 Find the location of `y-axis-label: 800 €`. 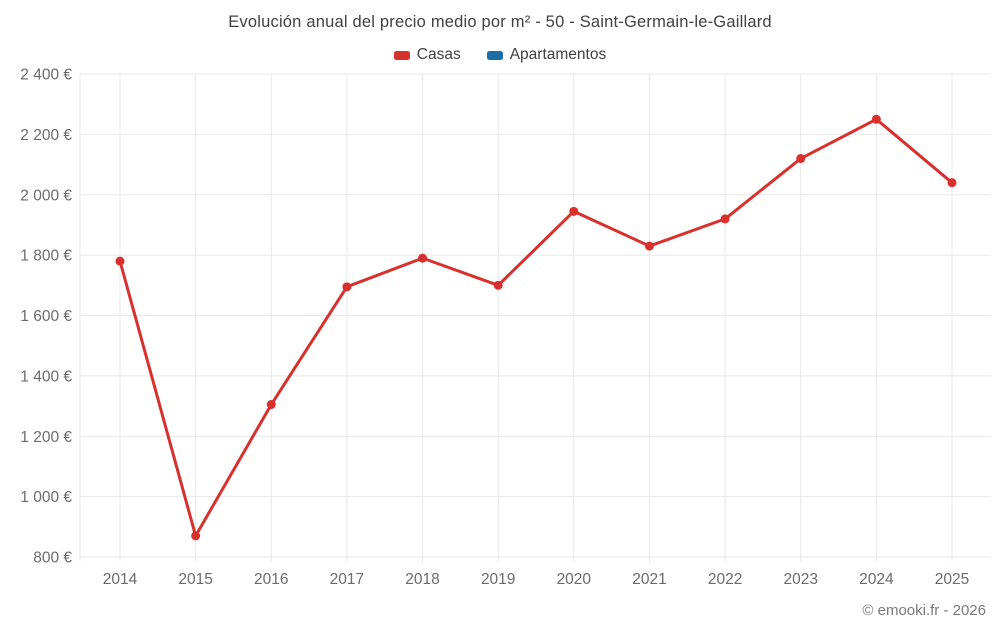

y-axis-label: 800 € is located at coordinates (52, 558).